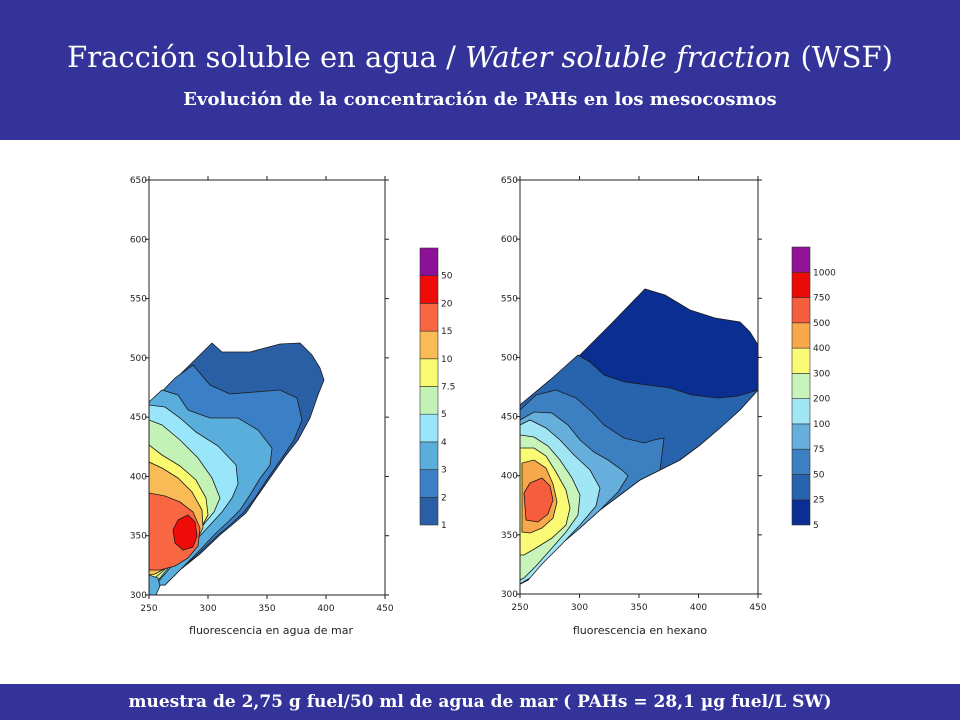  I want to click on x-tick-label: 450, so click(384, 609).